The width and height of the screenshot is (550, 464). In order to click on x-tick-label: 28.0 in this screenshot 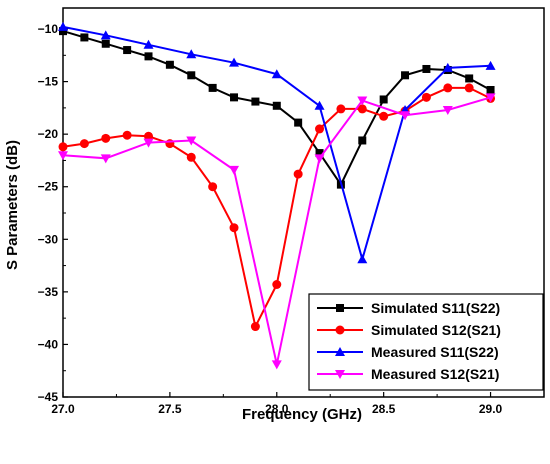, I will do `click(277, 409)`.